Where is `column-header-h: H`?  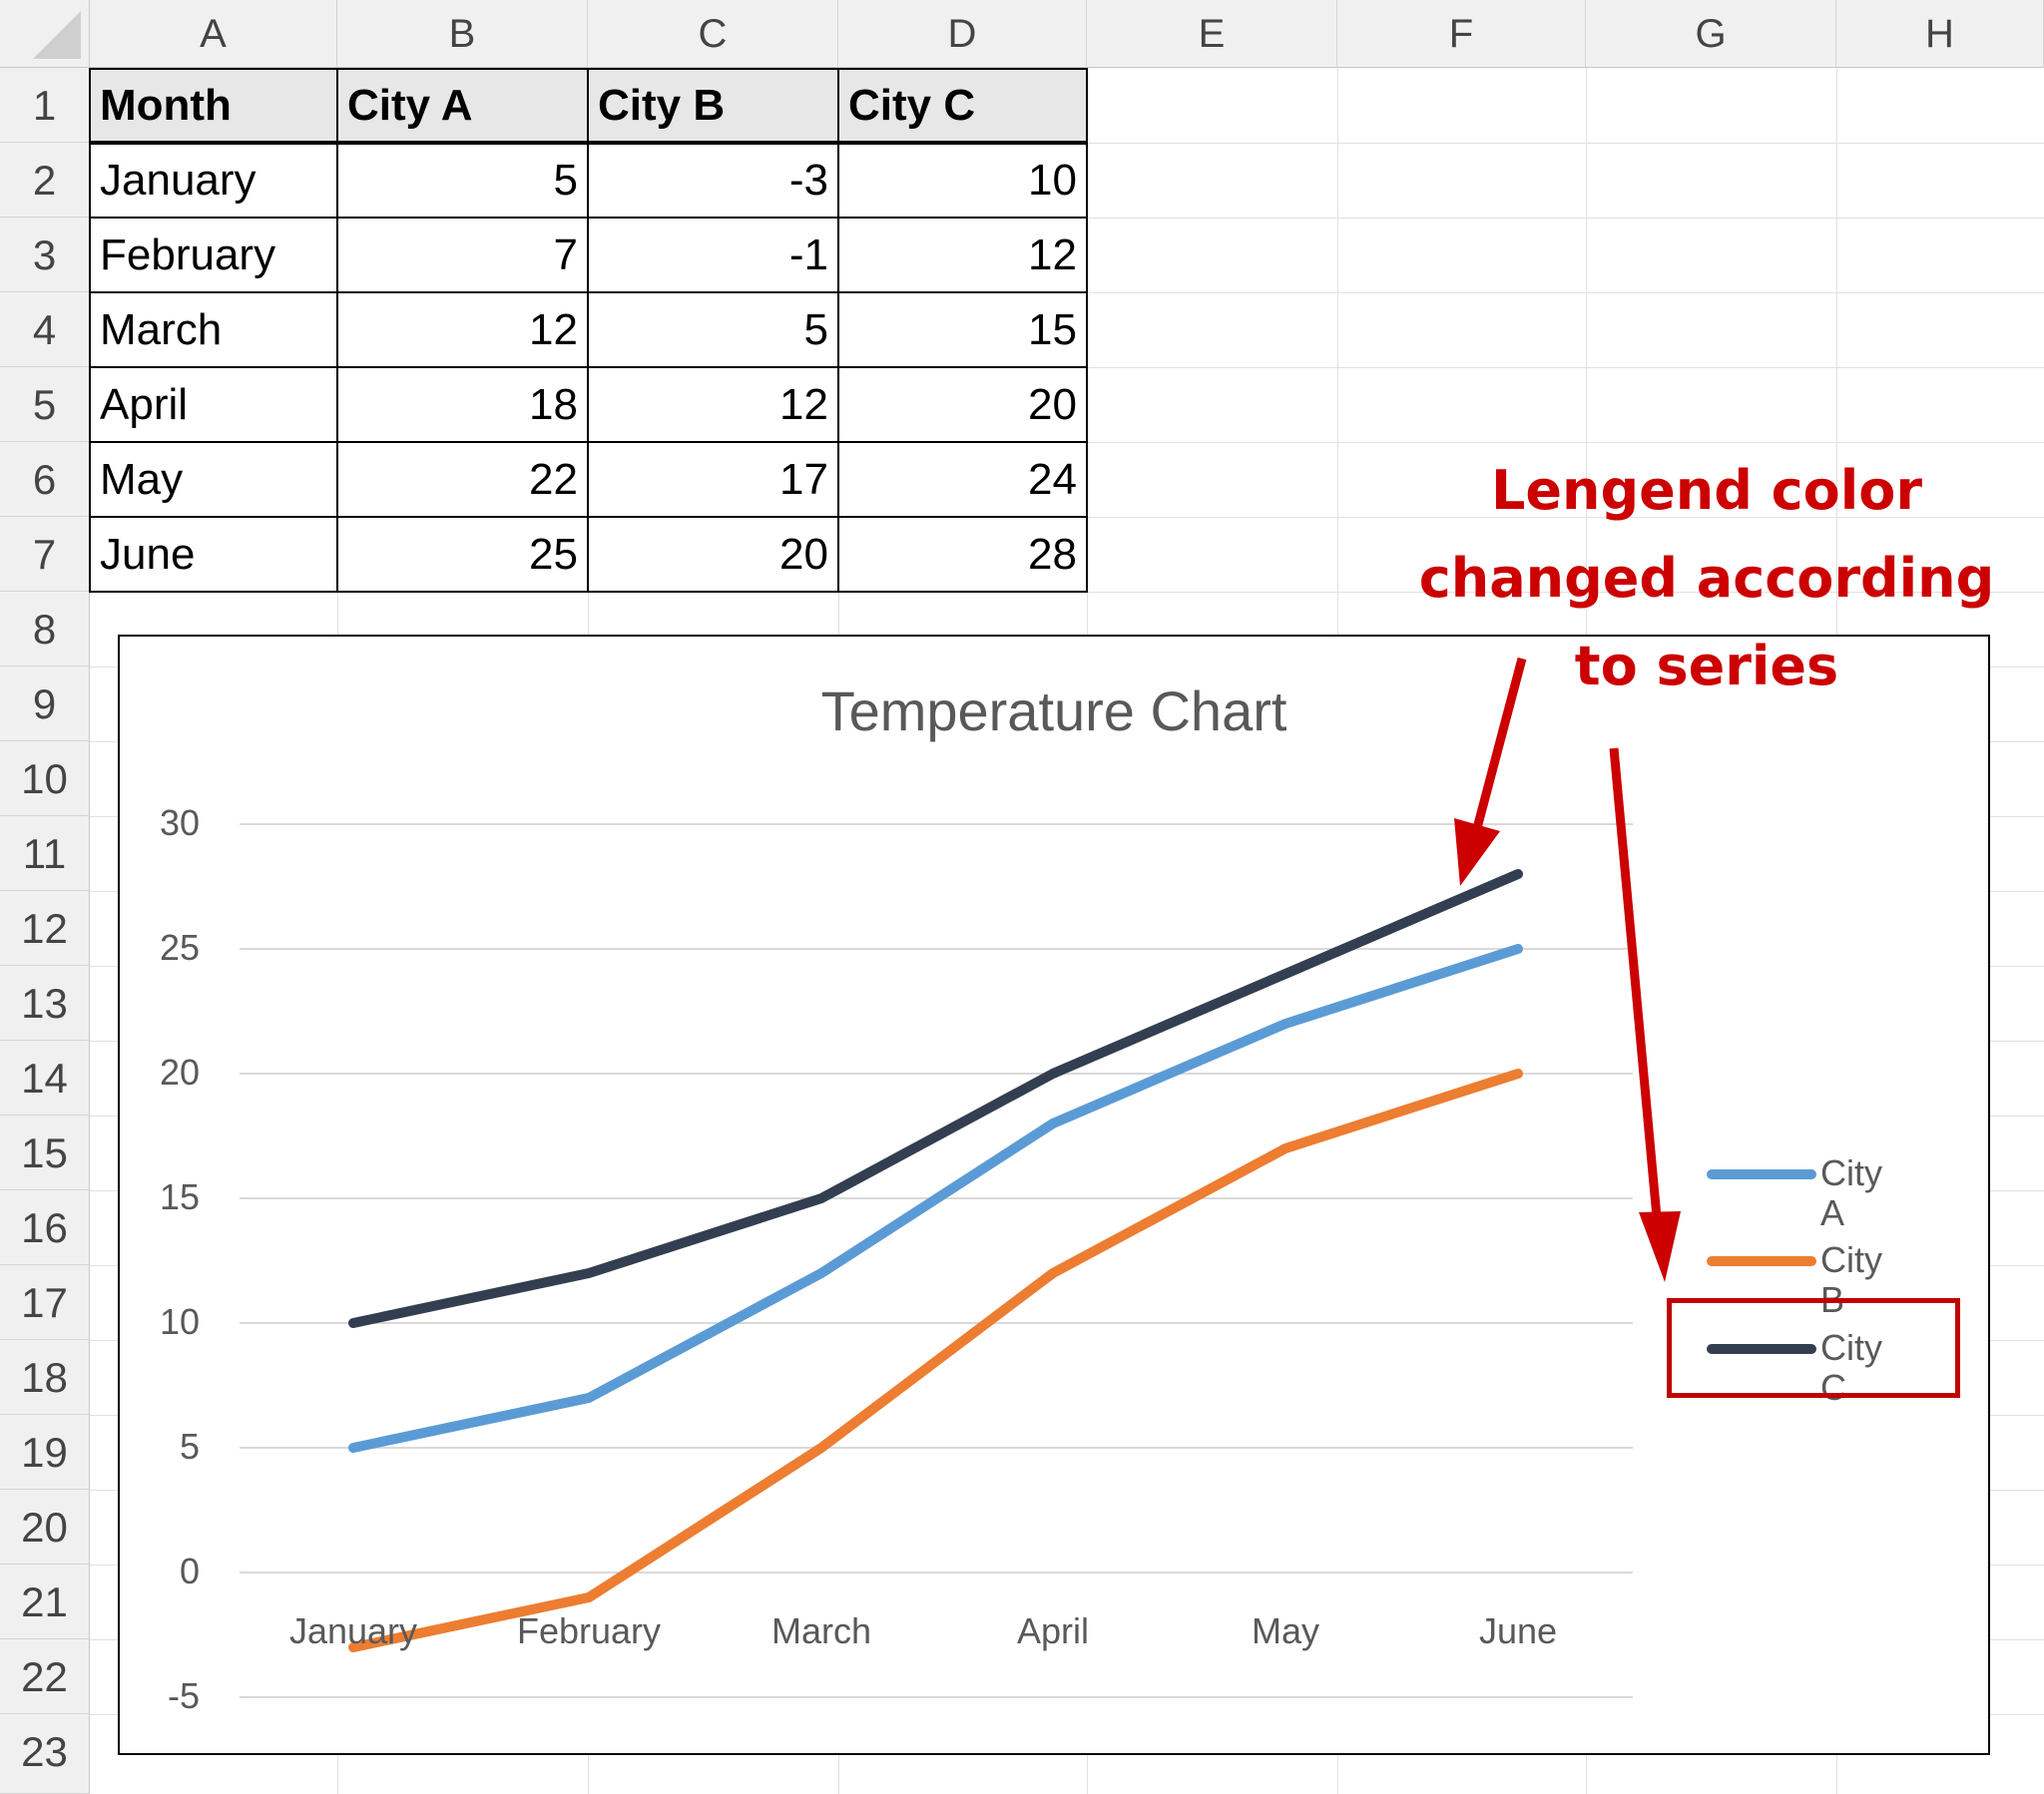
column-header-h: H is located at coordinates (1940, 34).